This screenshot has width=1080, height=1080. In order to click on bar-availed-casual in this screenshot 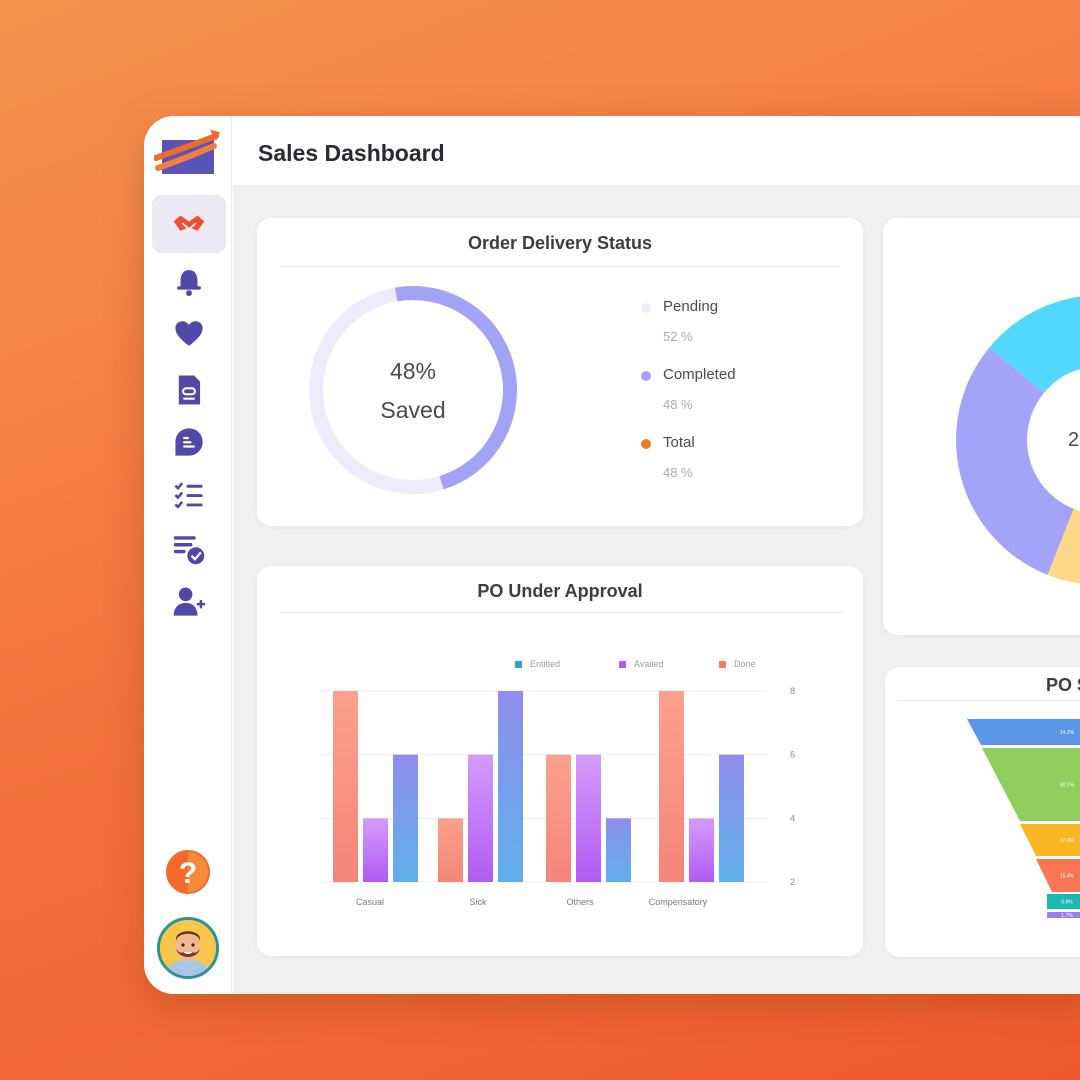, I will do `click(375, 850)`.